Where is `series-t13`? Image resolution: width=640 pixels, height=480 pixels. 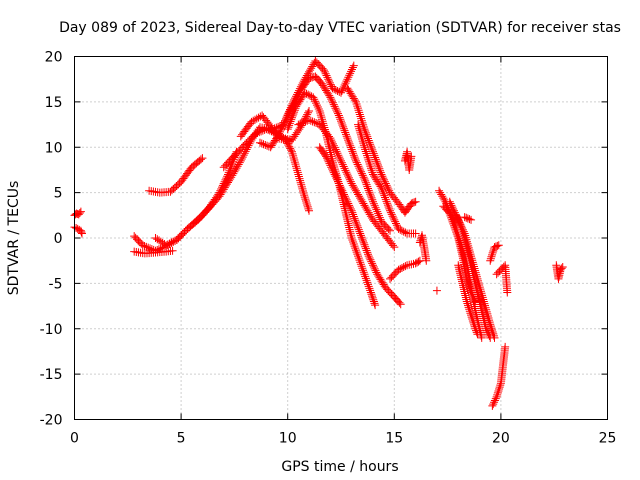
series-t13 is located at coordinates (360, 226).